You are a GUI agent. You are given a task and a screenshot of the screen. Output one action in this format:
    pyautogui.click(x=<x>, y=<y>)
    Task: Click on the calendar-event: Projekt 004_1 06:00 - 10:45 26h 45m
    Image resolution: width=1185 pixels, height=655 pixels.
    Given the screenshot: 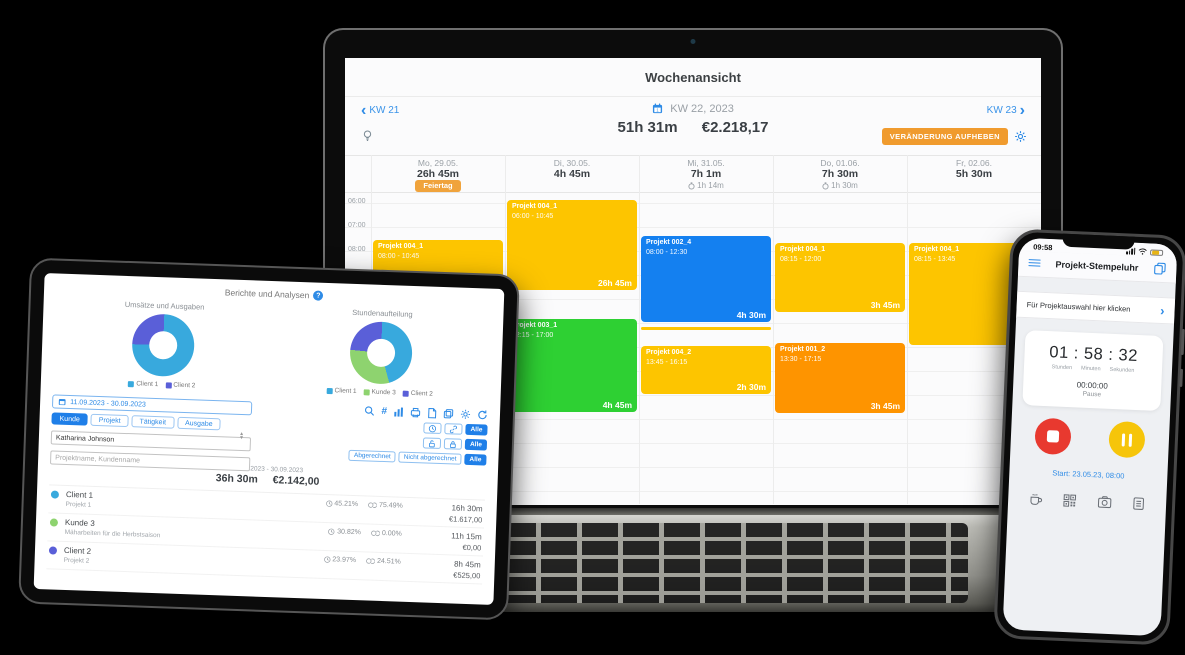 What is the action you would take?
    pyautogui.click(x=572, y=245)
    